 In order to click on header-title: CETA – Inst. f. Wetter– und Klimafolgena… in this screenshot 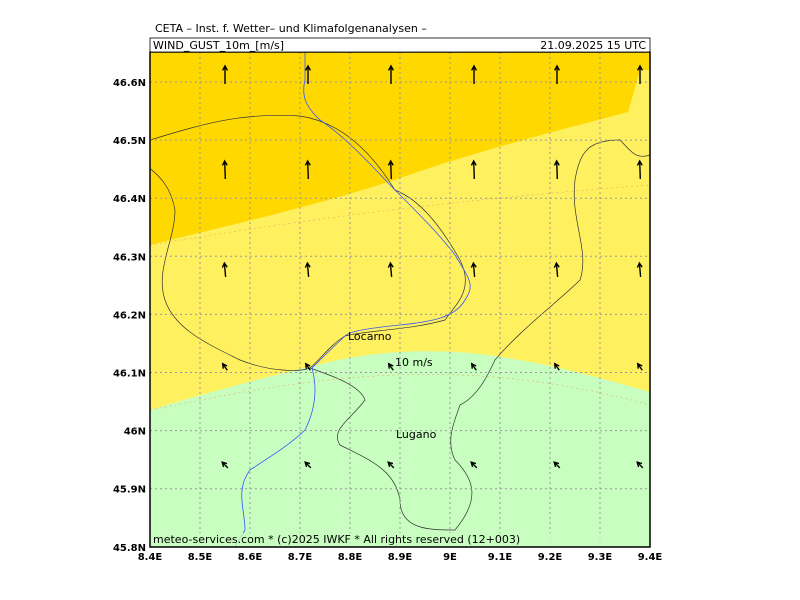, I will do `click(291, 28)`.